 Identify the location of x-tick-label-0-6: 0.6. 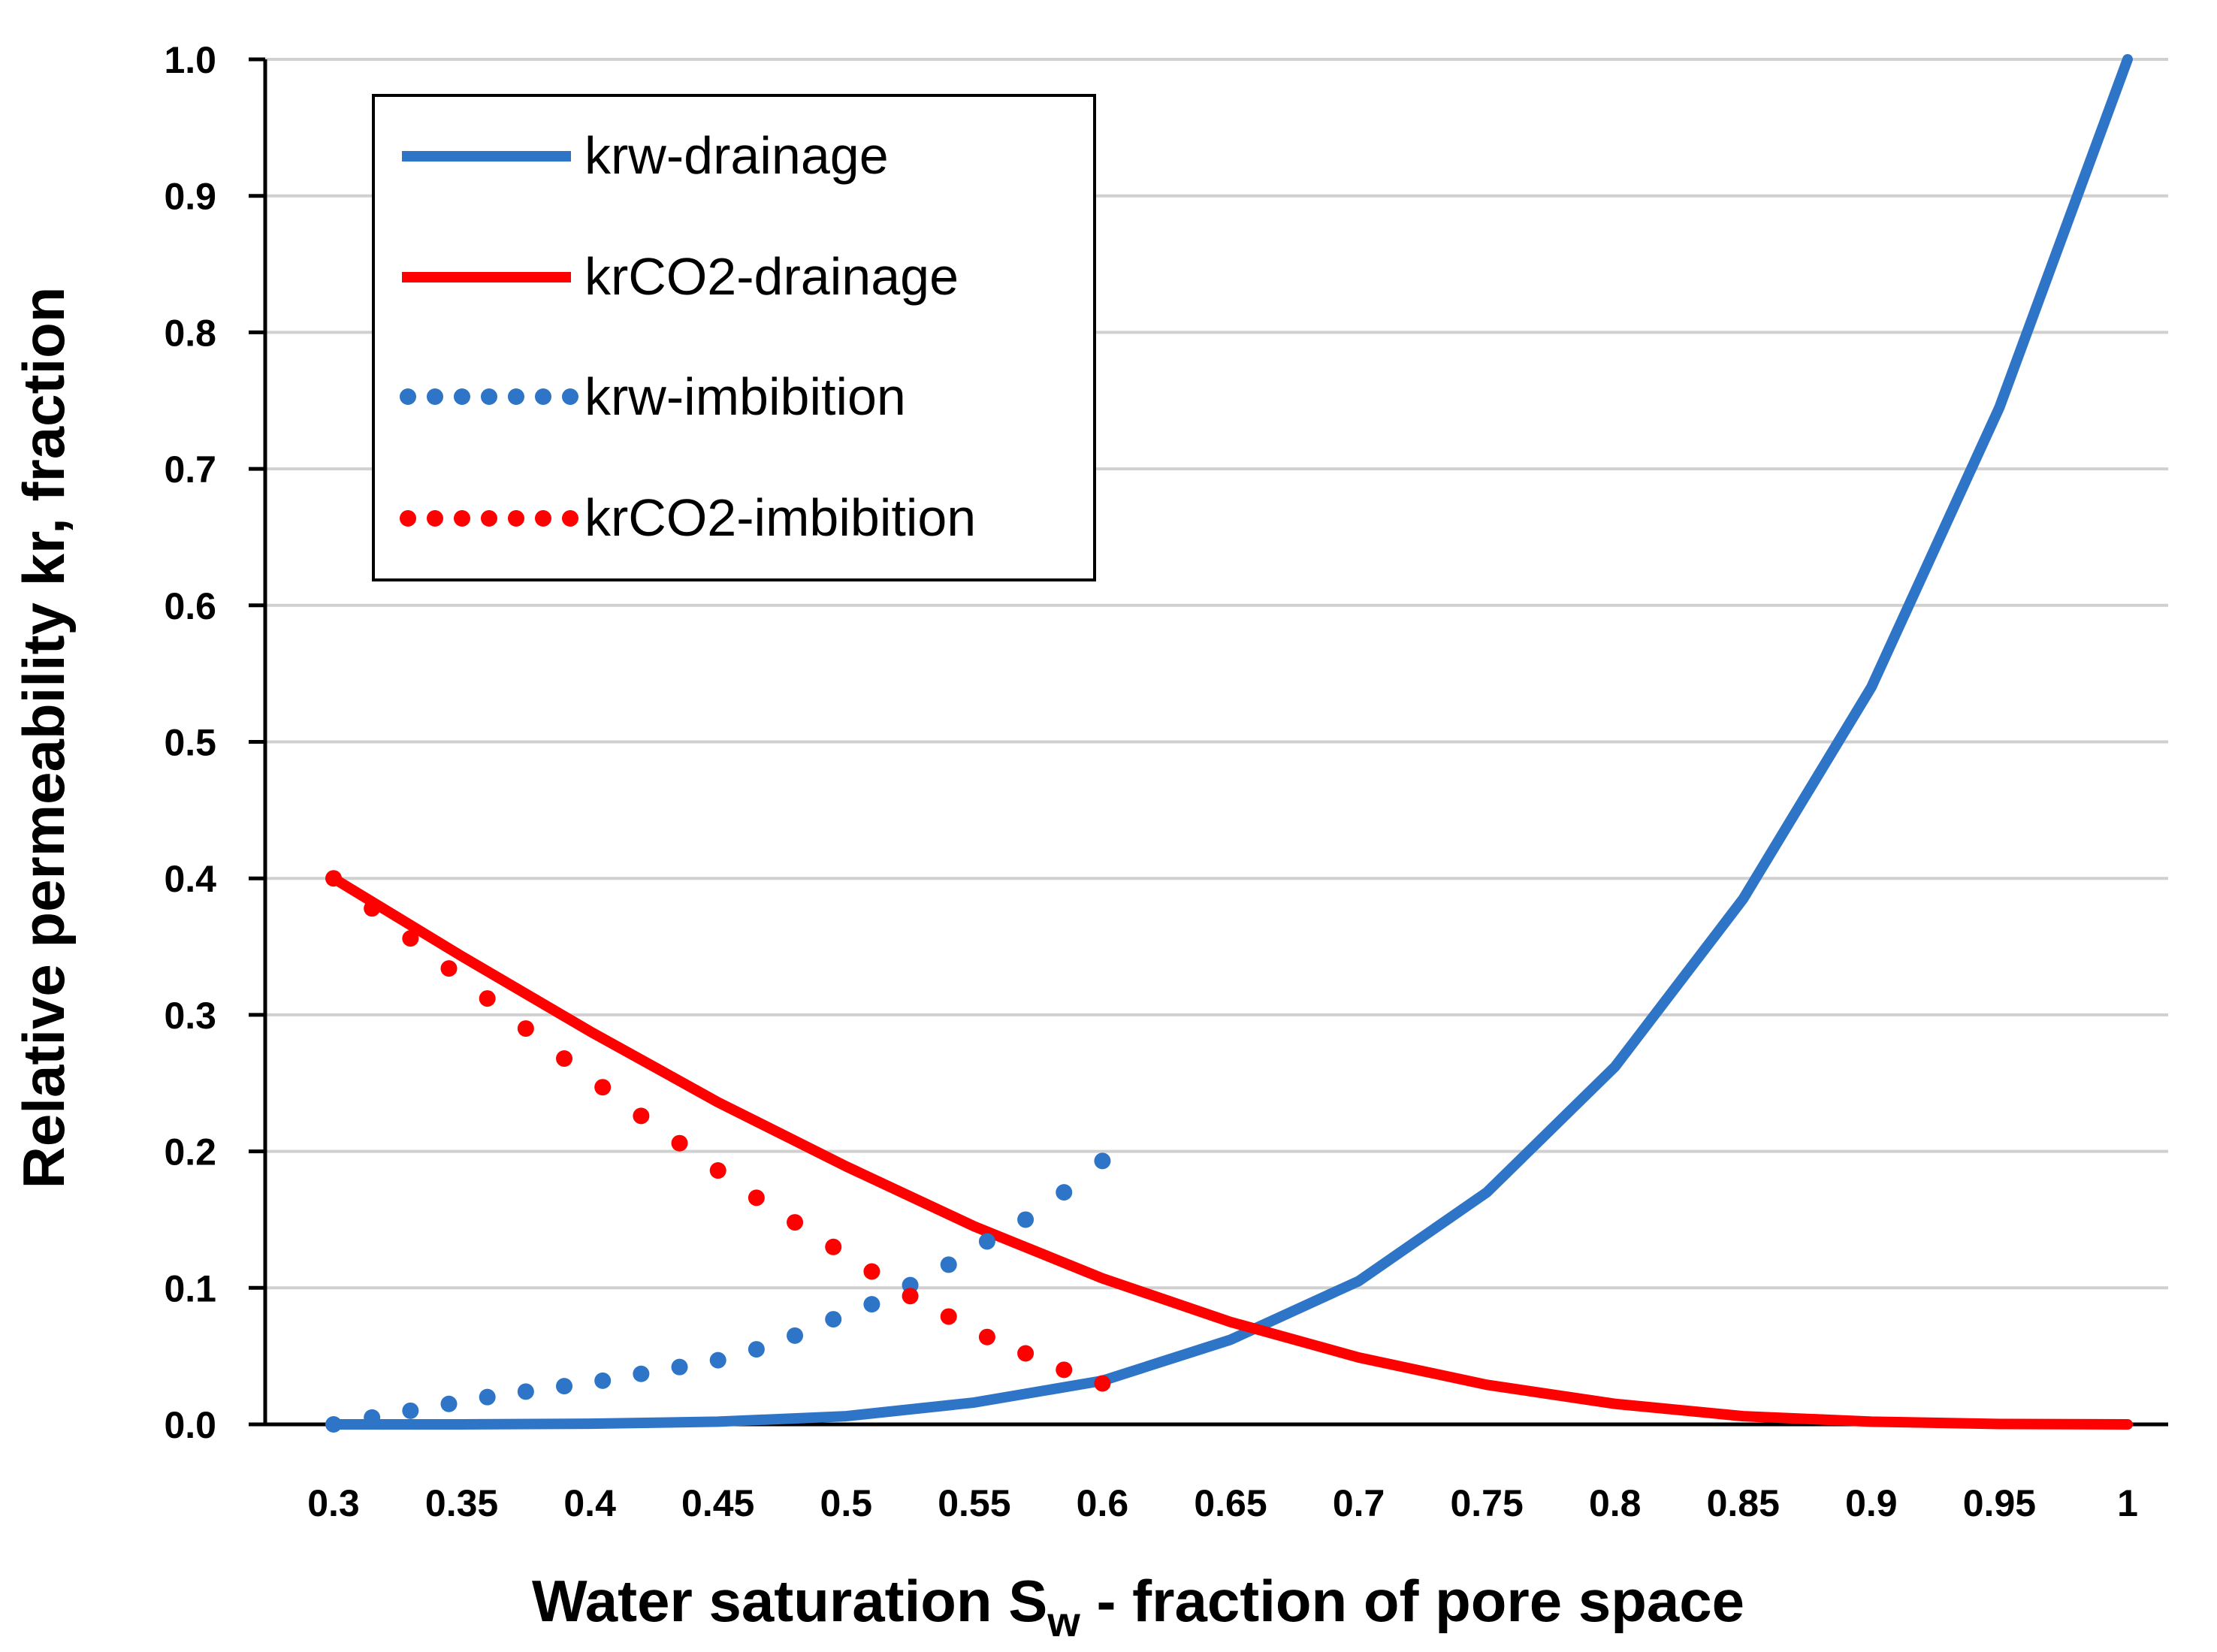
(1103, 1503).